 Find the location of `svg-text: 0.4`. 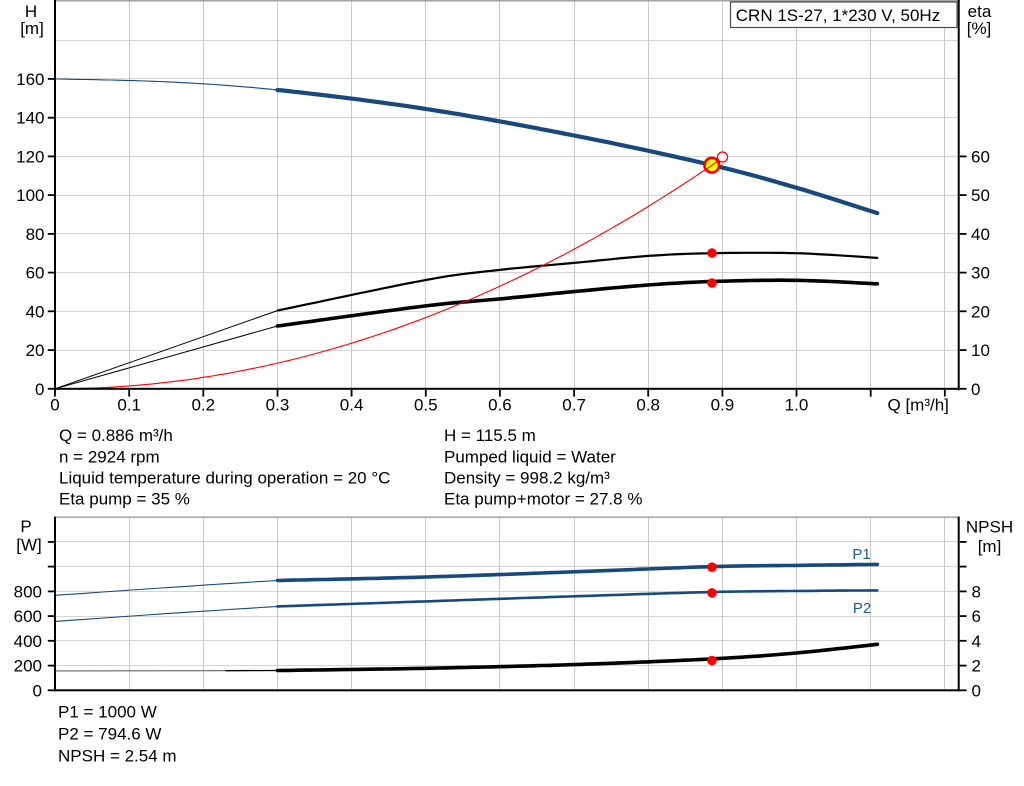

svg-text: 0.4 is located at coordinates (352, 404).